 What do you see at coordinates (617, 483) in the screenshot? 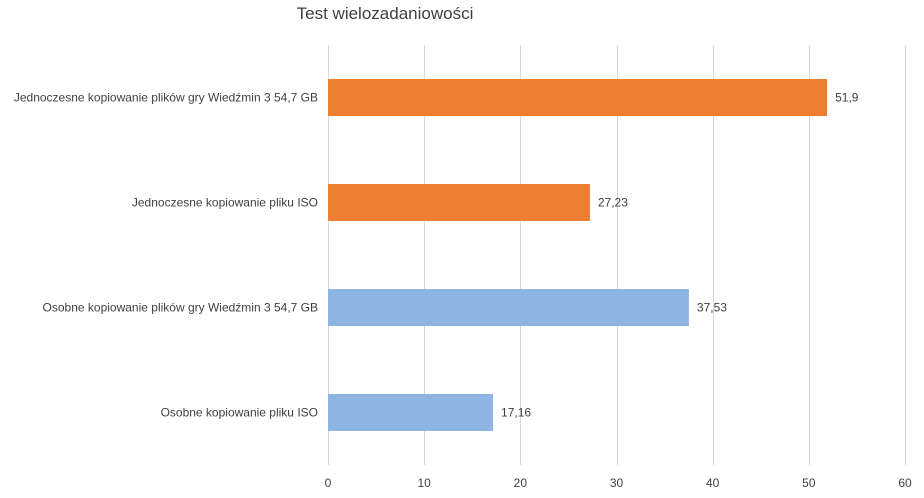
I see `x-tick-label: 30` at bounding box center [617, 483].